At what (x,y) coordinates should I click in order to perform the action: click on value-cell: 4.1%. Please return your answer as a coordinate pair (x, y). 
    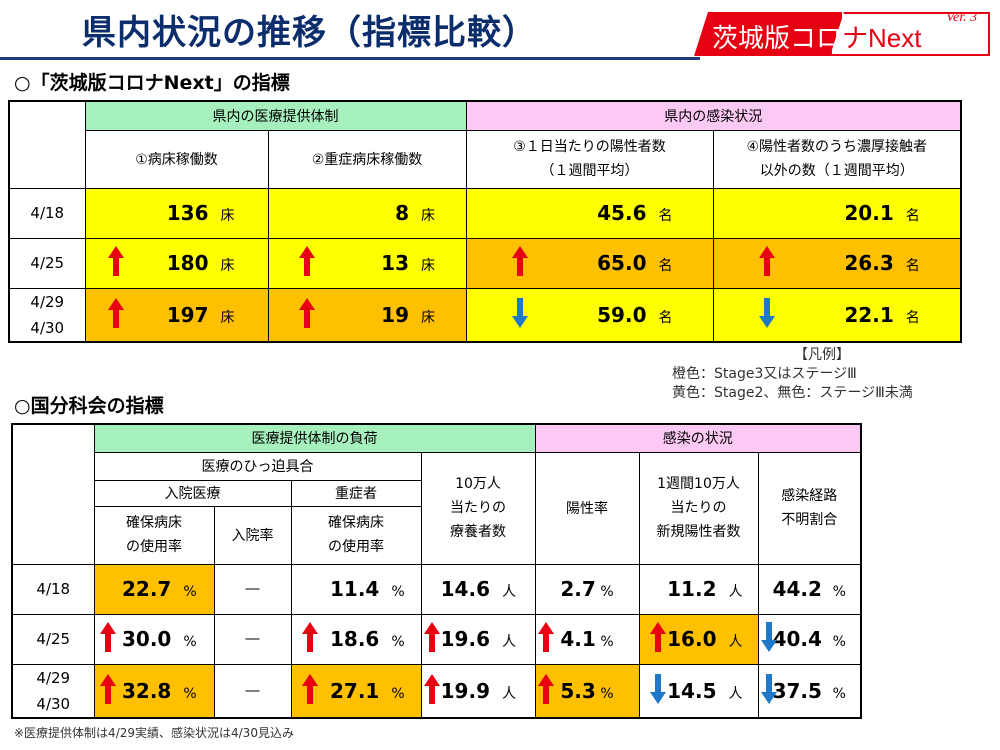
    Looking at the image, I should click on (587, 639).